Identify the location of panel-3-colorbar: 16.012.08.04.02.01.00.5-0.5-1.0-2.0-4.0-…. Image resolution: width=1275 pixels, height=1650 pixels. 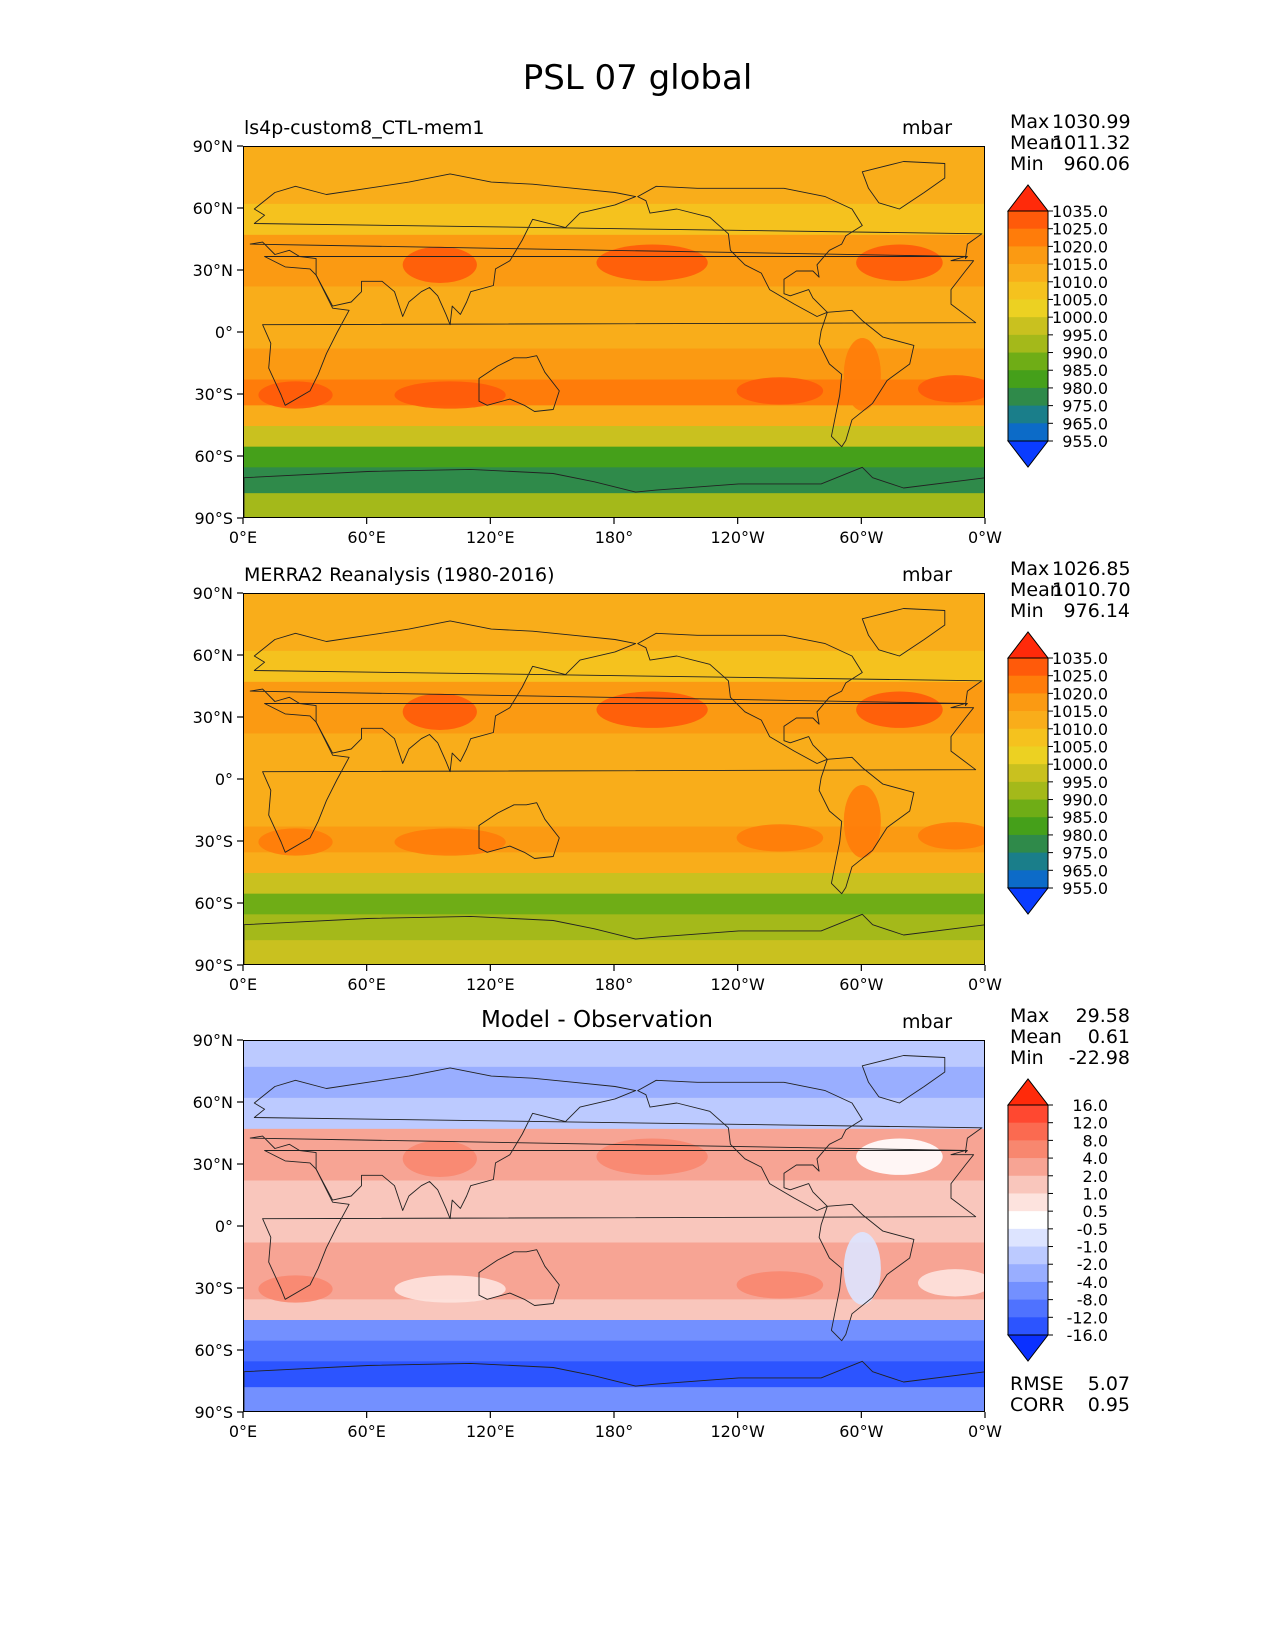
(1057, 1220).